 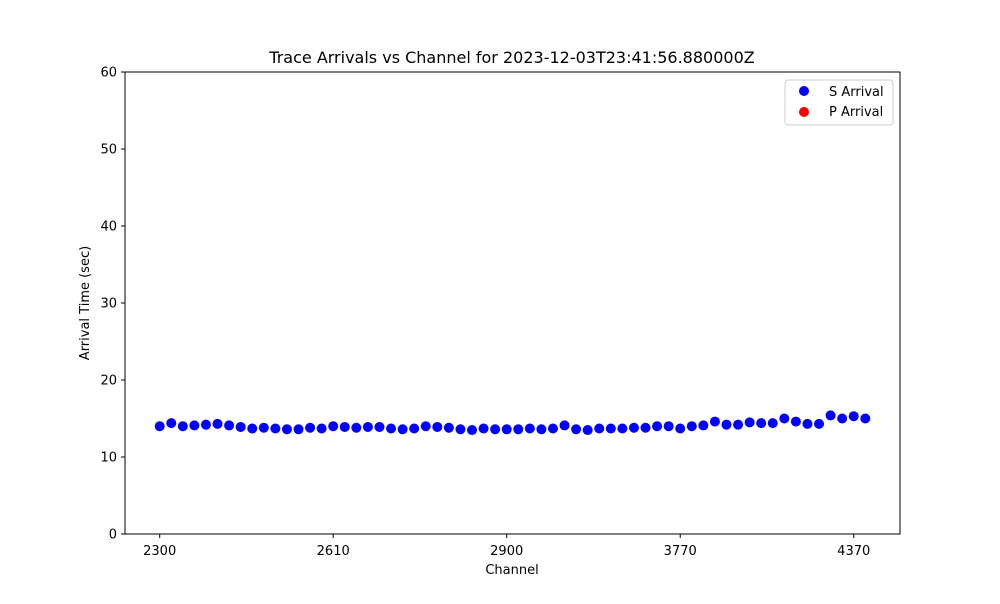 What do you see at coordinates (108, 73) in the screenshot?
I see `y-tick-label: 60` at bounding box center [108, 73].